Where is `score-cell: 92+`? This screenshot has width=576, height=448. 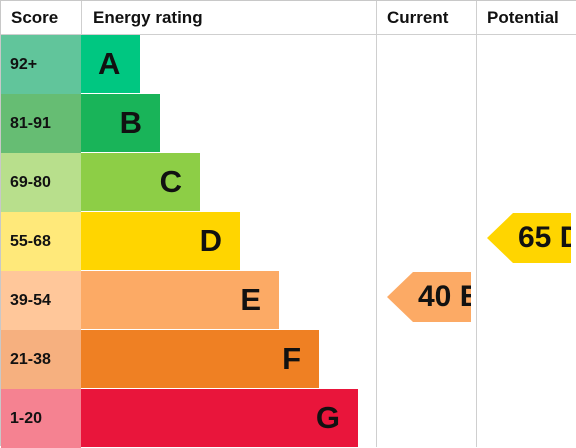
score-cell: 92+ is located at coordinates (41, 64).